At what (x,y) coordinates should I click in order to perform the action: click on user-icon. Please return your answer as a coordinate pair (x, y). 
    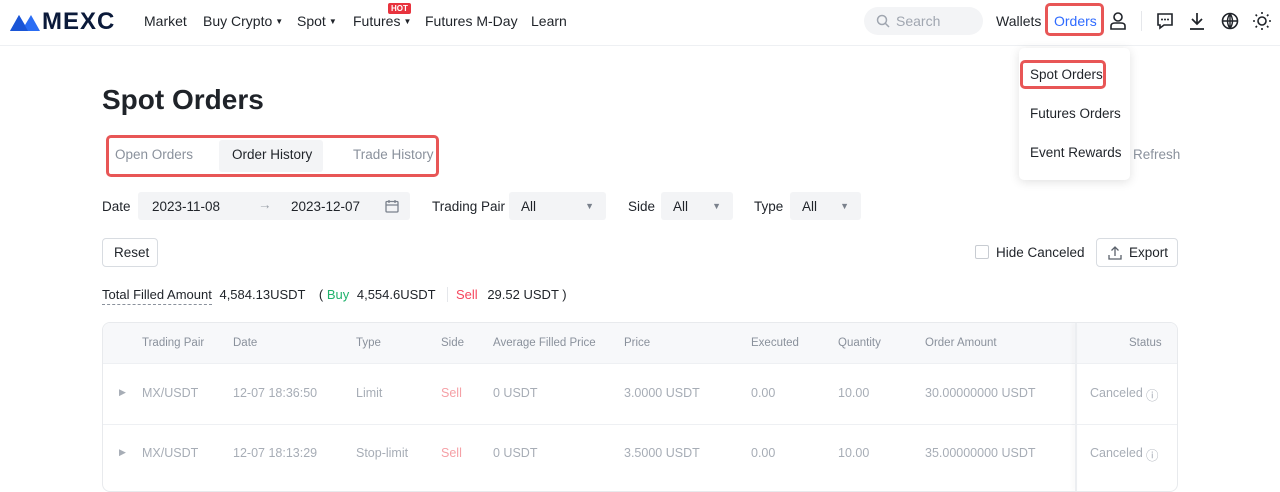
    Looking at the image, I should click on (1118, 21).